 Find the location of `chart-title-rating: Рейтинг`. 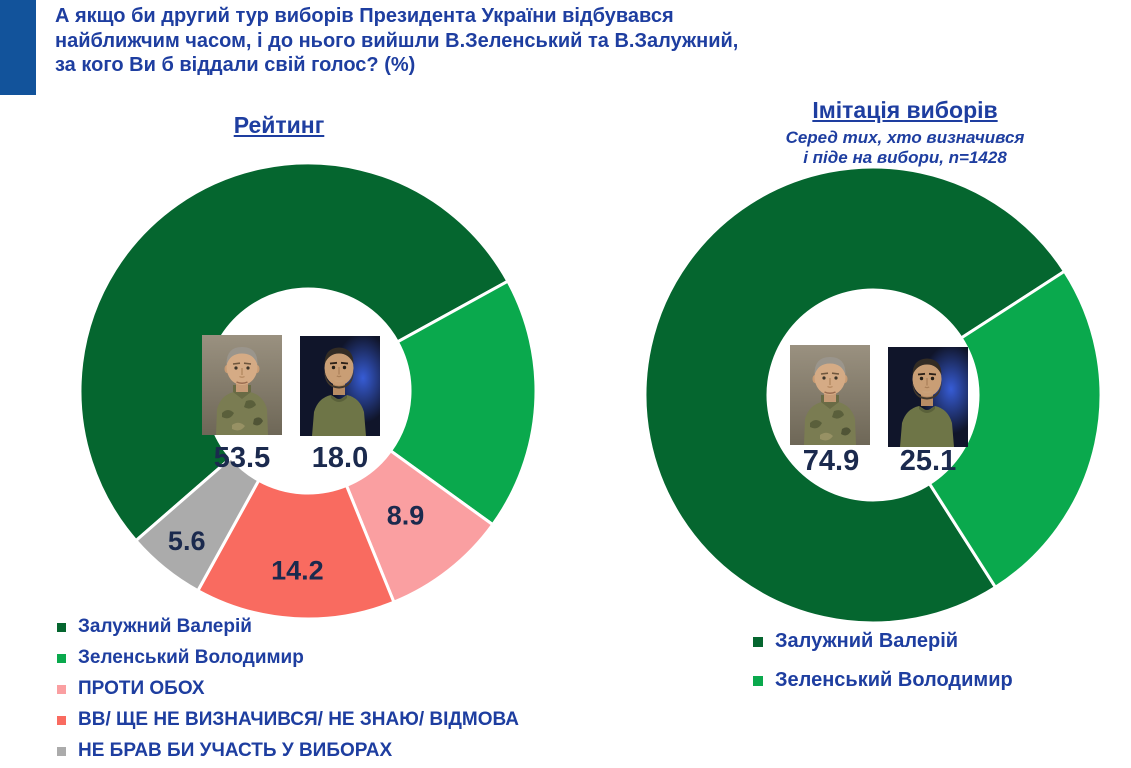

chart-title-rating: Рейтинг is located at coordinates (279, 125).